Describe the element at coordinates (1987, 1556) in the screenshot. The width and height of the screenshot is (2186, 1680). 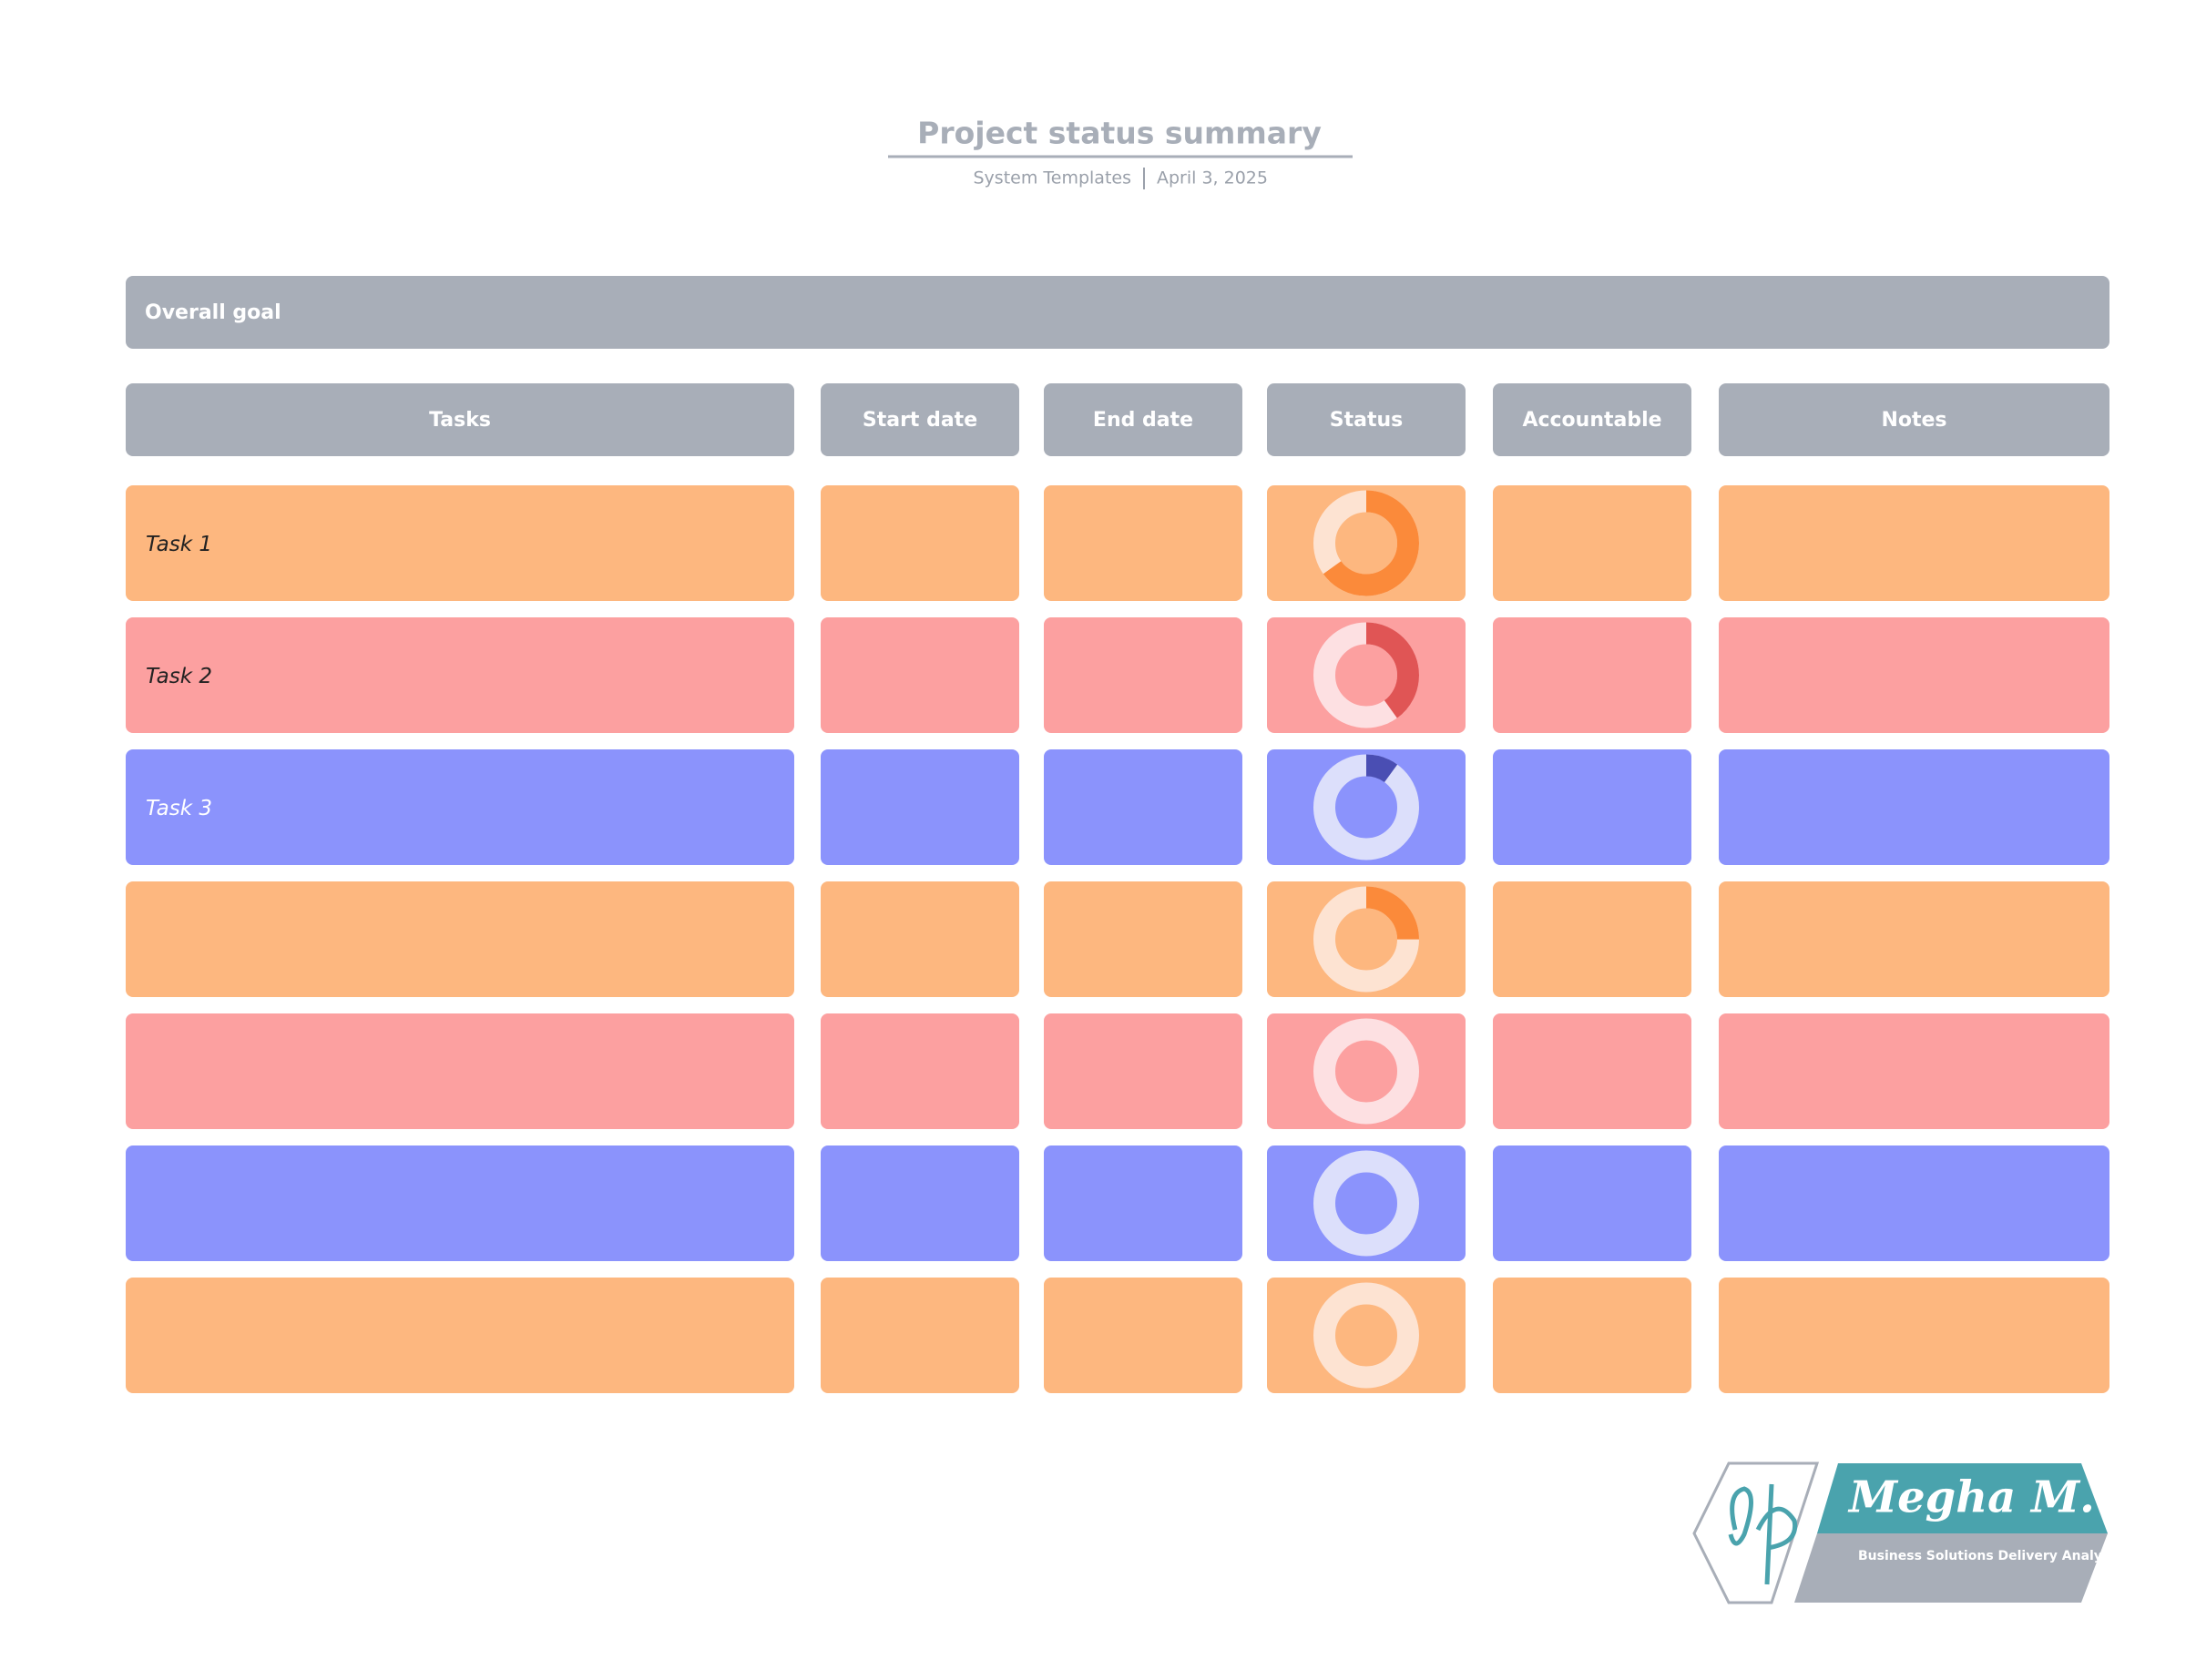
I see `logo-role: Business Solutions Delivery Analyst` at that location.